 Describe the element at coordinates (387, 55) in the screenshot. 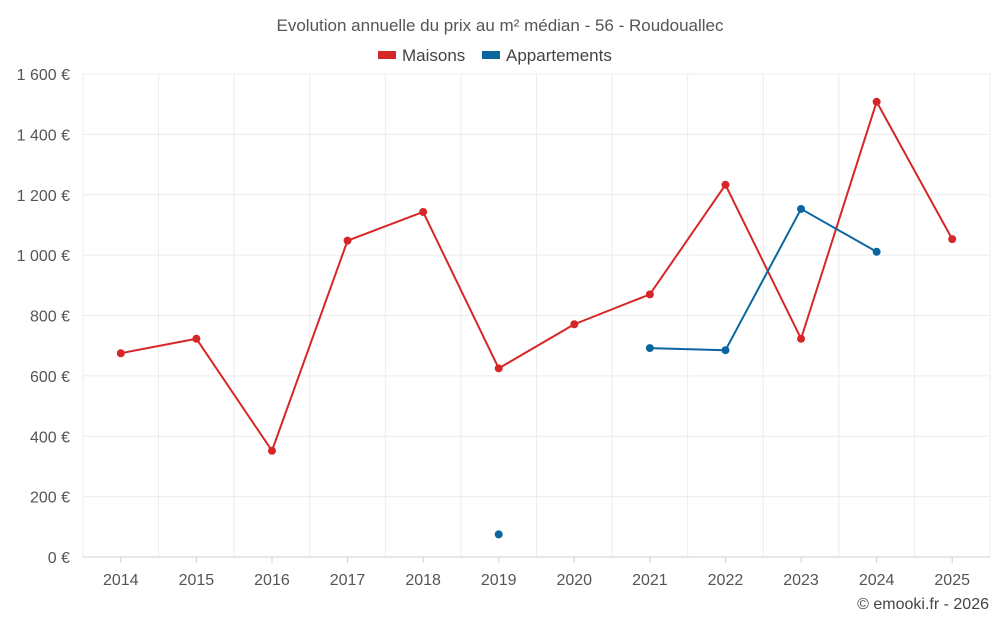

I see `legend-swatch-maisons` at that location.